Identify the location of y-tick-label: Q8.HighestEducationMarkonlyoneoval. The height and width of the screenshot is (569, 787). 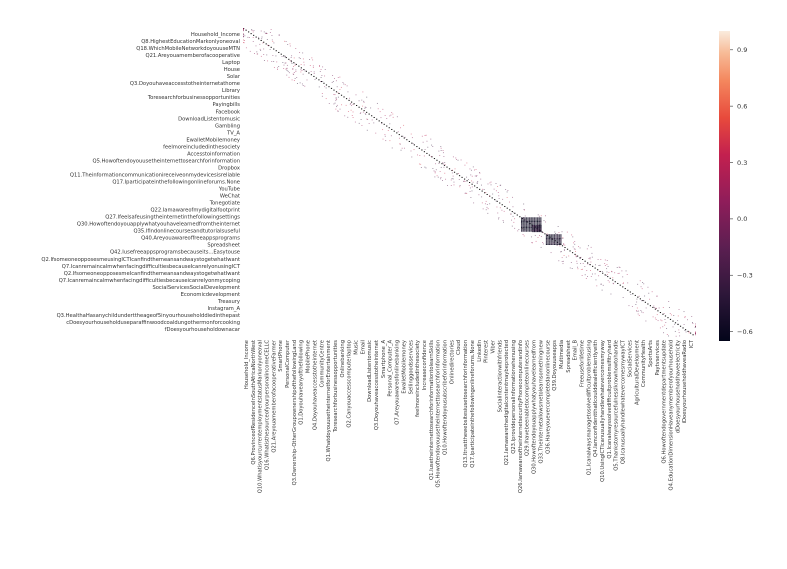
(190, 42).